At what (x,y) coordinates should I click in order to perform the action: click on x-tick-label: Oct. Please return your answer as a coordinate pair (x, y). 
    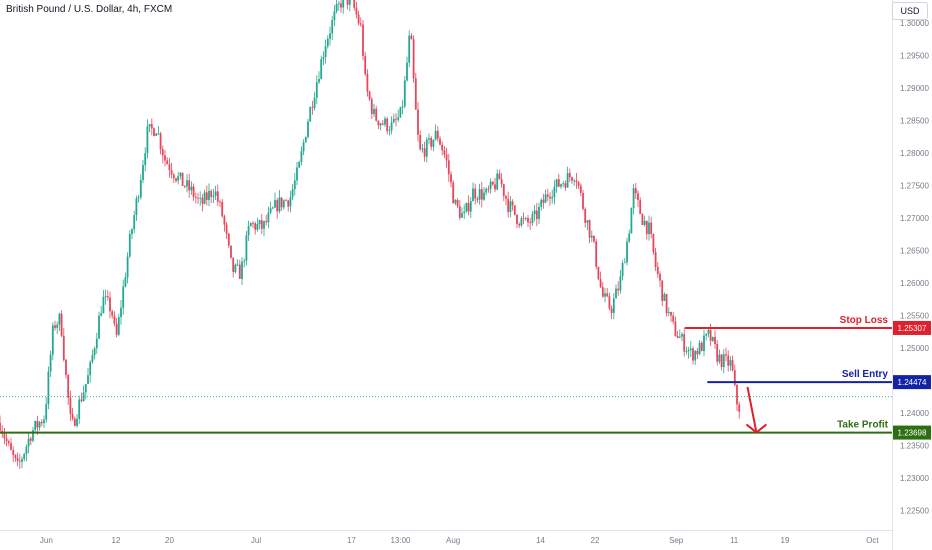
    Looking at the image, I should click on (872, 540).